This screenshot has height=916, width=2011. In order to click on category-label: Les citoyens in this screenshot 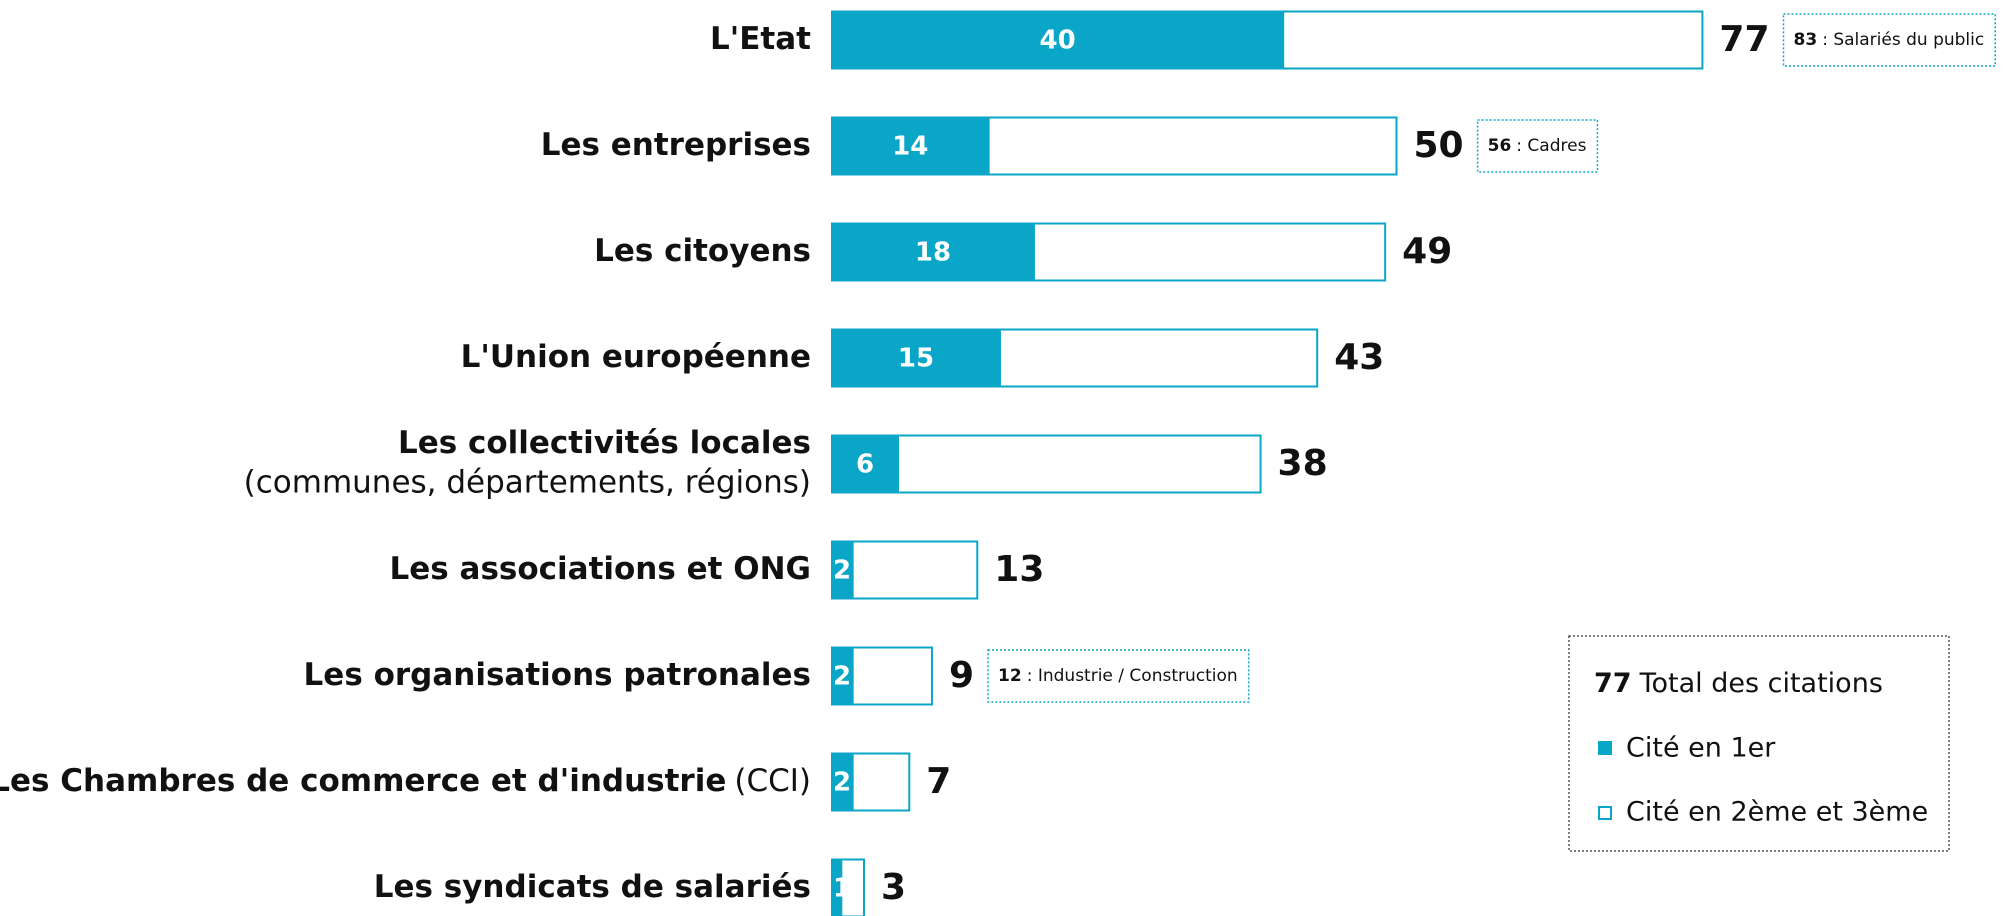, I will do `click(702, 251)`.